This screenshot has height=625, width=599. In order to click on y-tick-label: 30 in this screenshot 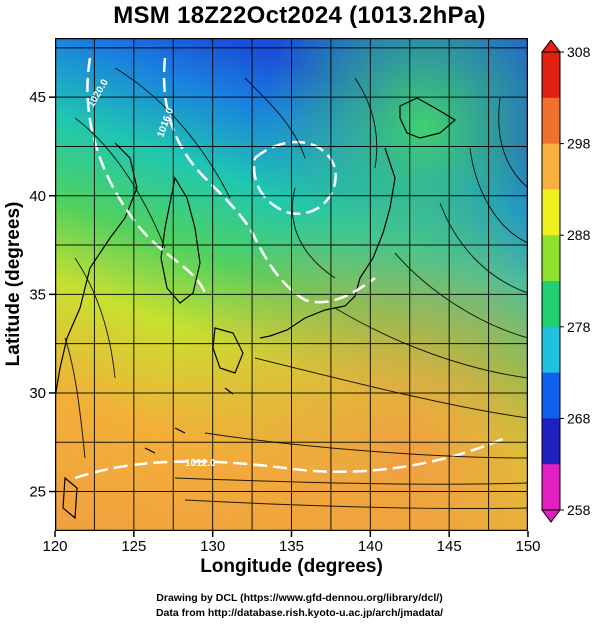, I will do `click(37, 393)`.